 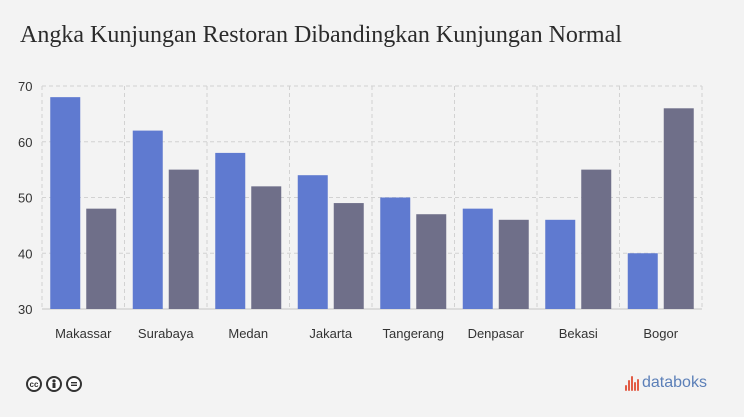 I want to click on x-tick-label: Makassar, so click(x=83, y=333).